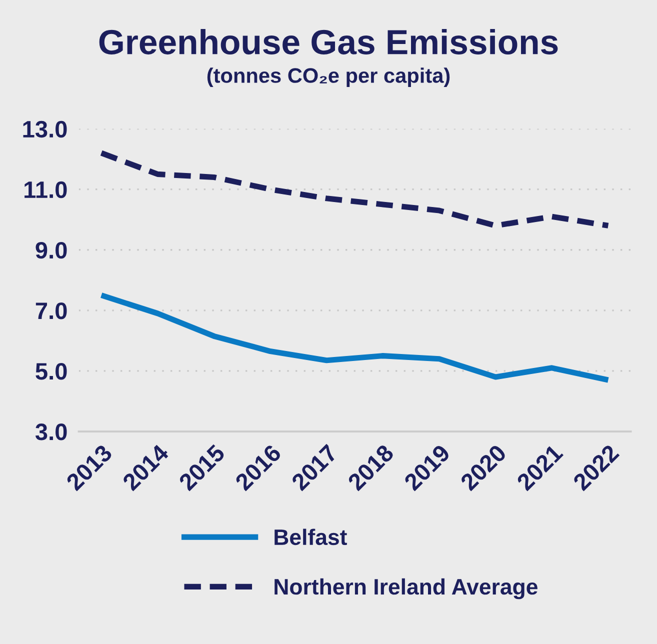  Describe the element at coordinates (406, 589) in the screenshot. I see `legend-label: Northern Ireland Average` at that location.